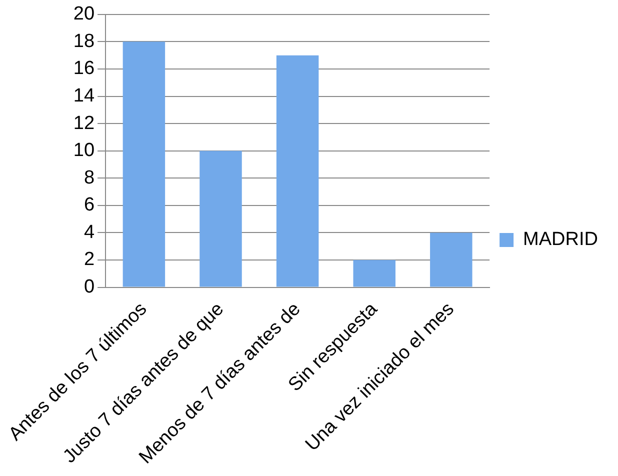 The height and width of the screenshot is (476, 618). I want to click on y-tick-label: 16, so click(84, 69).